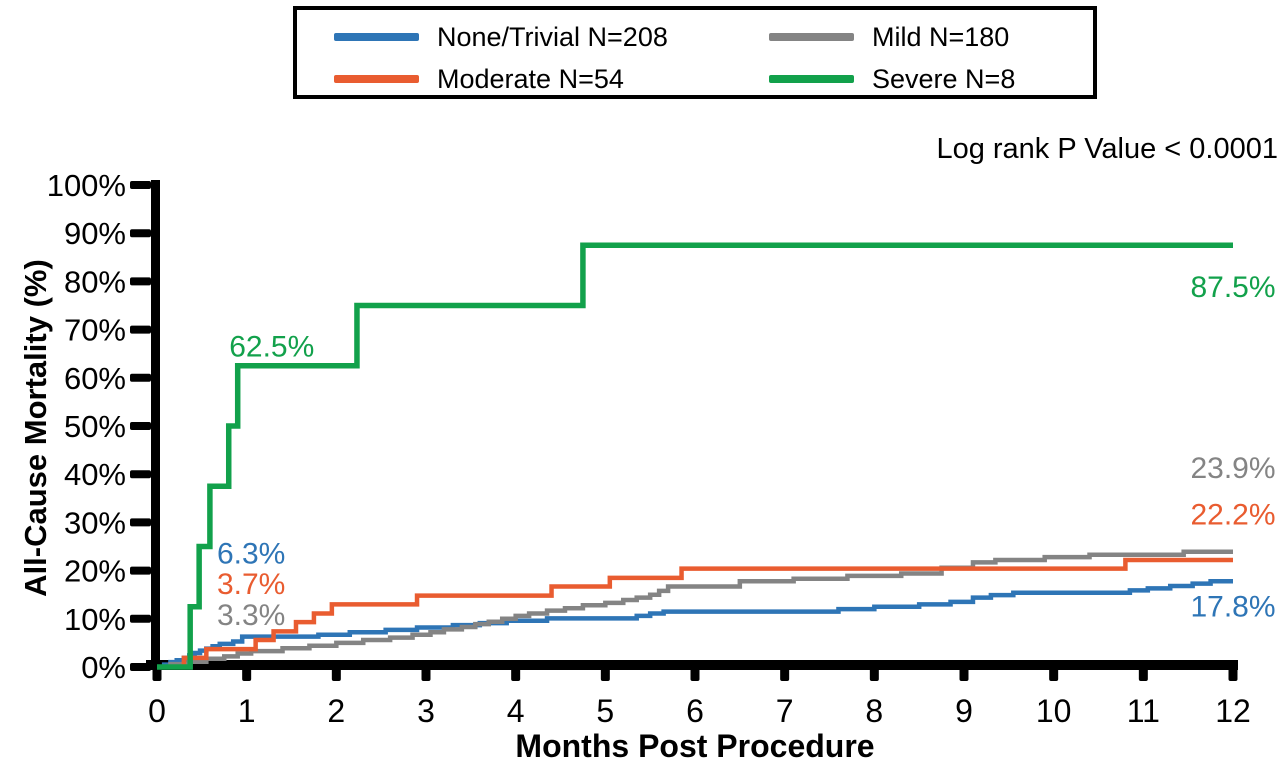 The image size is (1280, 766). Describe the element at coordinates (95, 522) in the screenshot. I see `y-tick-label: 30%` at that location.